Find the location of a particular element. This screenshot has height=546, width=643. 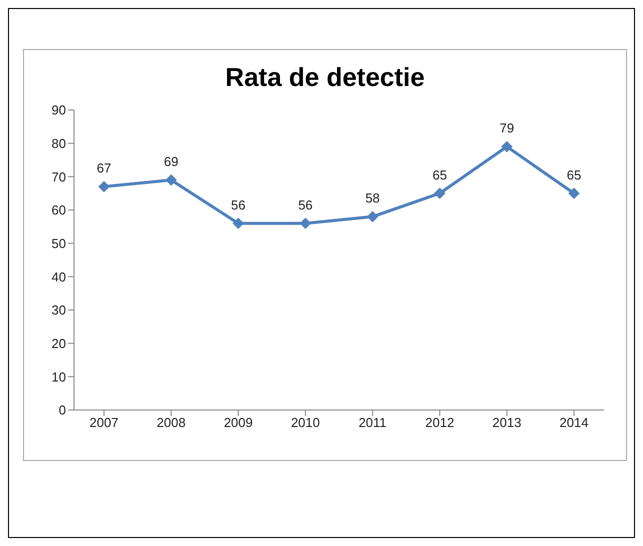

data-label: 67 is located at coordinates (104, 168).